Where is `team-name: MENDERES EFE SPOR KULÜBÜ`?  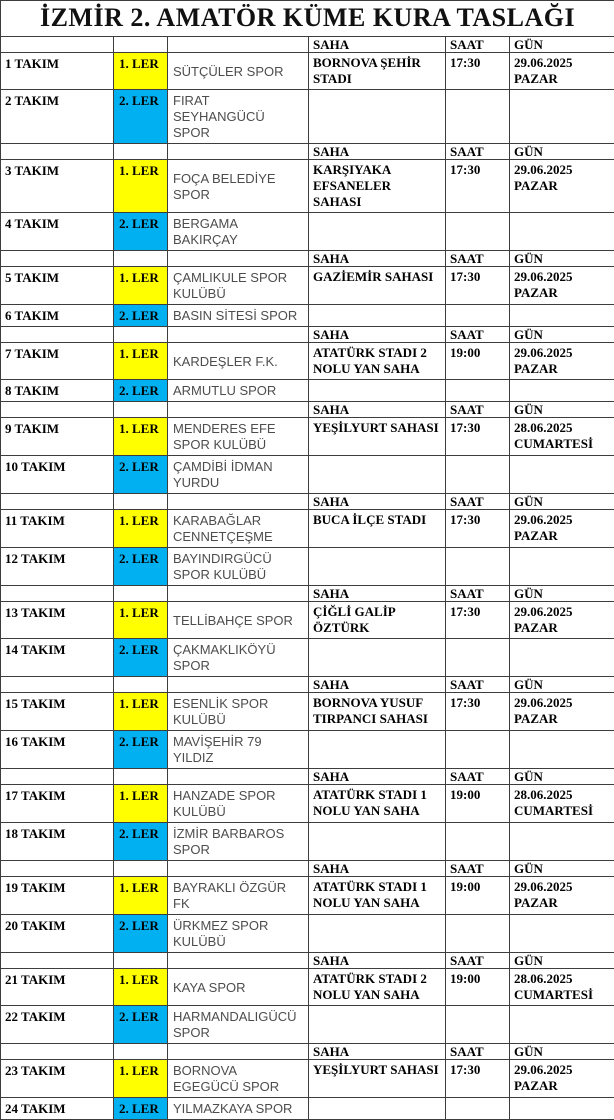
team-name: MENDERES EFE SPOR KULÜBÜ is located at coordinates (238, 437).